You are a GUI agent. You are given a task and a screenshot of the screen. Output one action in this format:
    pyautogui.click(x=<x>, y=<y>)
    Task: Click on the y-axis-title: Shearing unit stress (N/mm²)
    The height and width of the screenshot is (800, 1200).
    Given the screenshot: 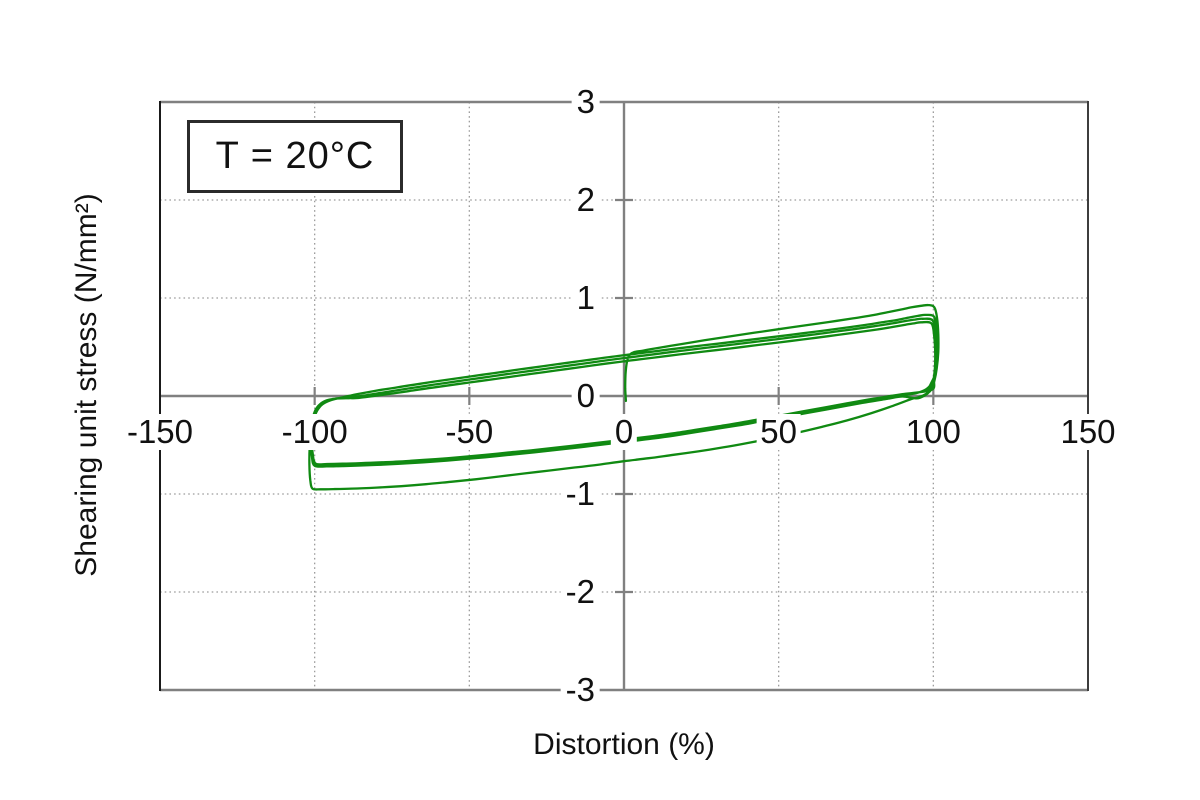 What is the action you would take?
    pyautogui.click(x=86, y=385)
    